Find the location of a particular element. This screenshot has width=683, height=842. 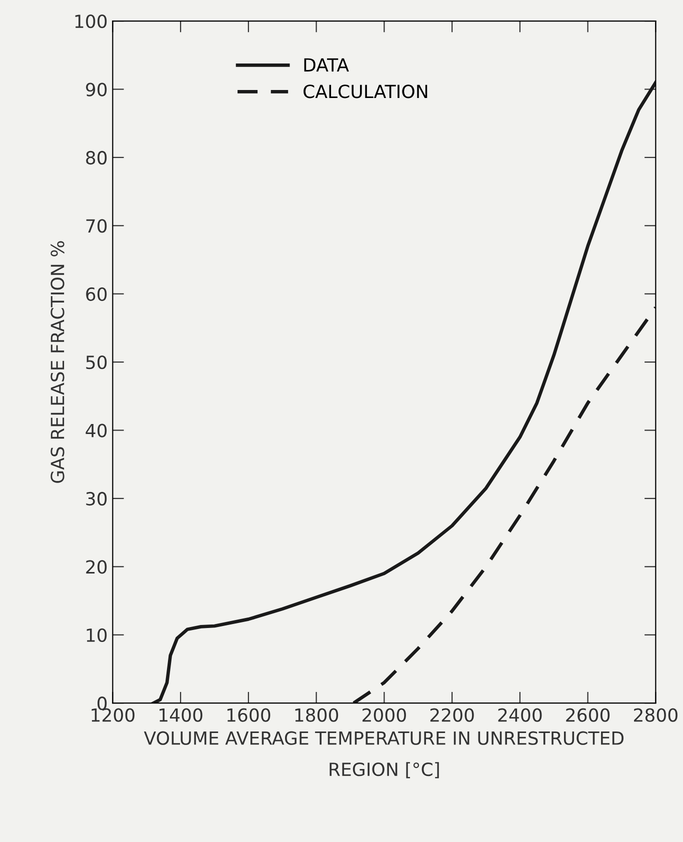

x-axis-title: VOLUME AVERAGE TEMPERATURE IN UNRESTRUCTED REGION [°C] is located at coordinates (384, 754).